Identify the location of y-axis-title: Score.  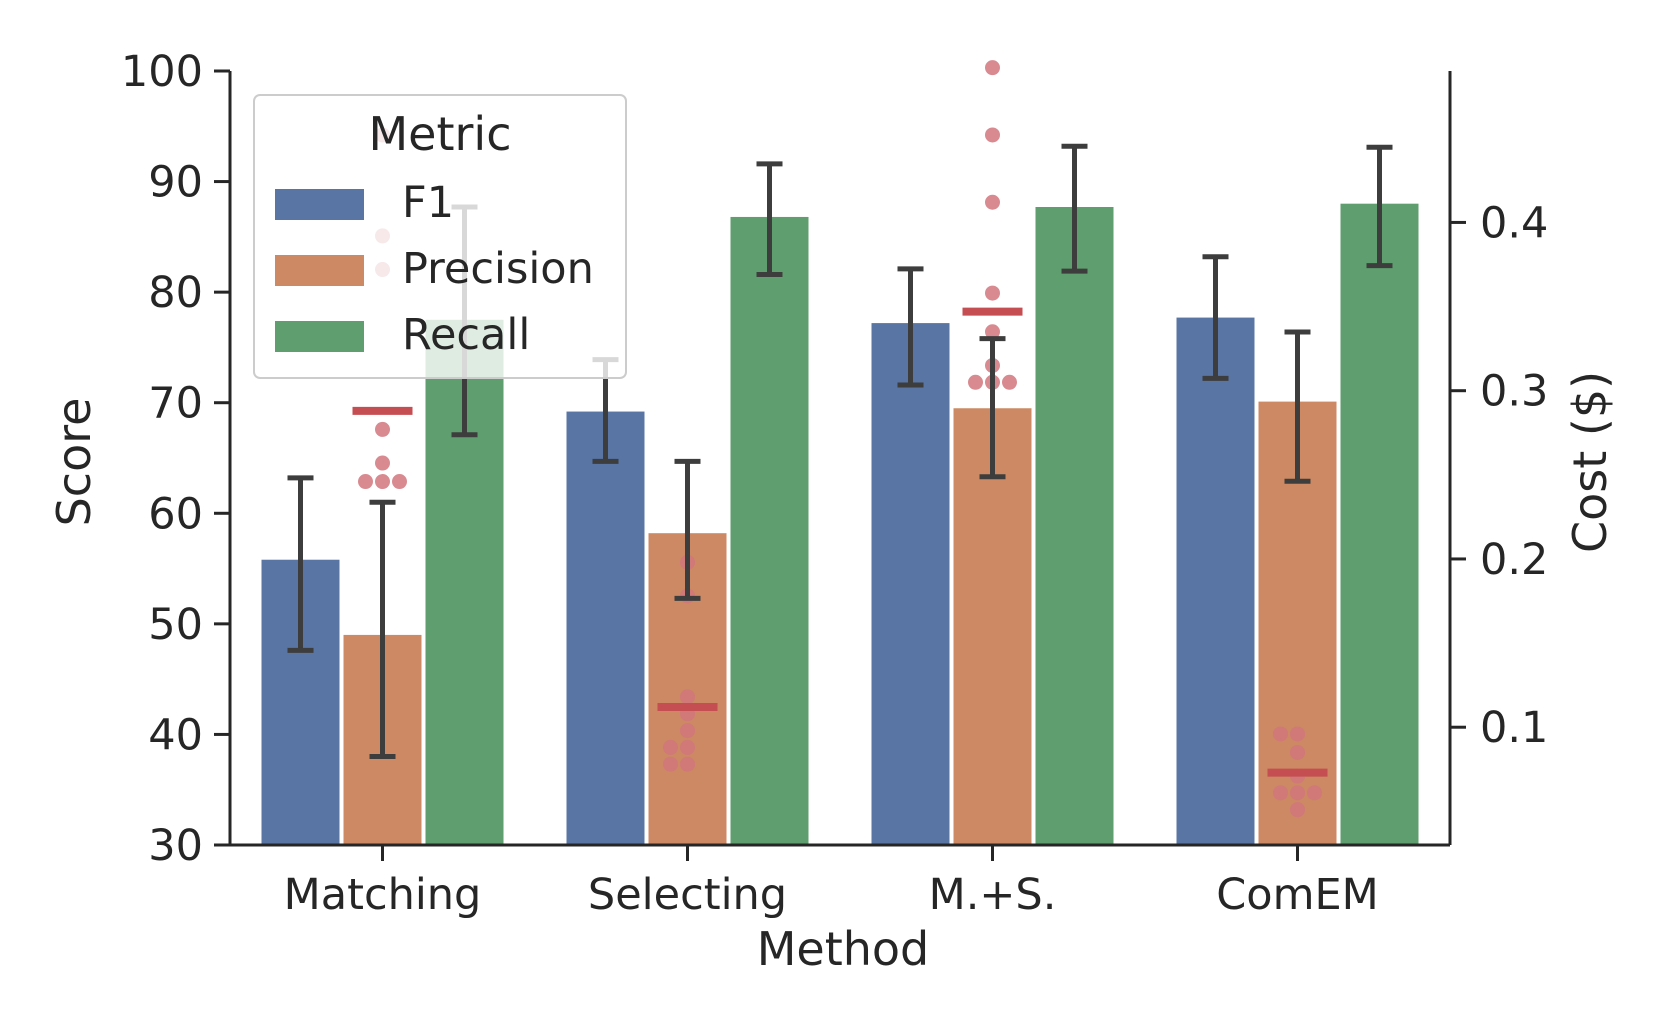
(74, 462).